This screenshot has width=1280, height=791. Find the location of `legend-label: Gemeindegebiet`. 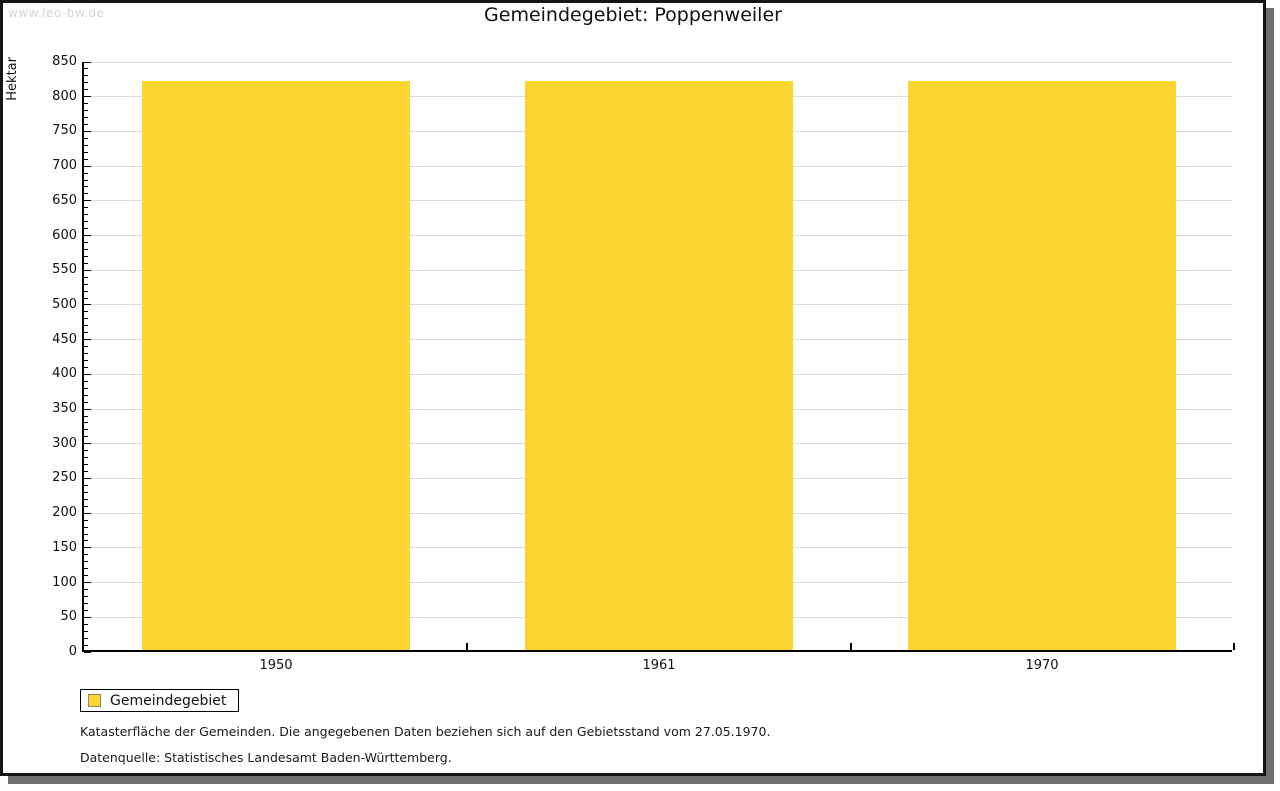

legend-label: Gemeindegebiet is located at coordinates (168, 700).